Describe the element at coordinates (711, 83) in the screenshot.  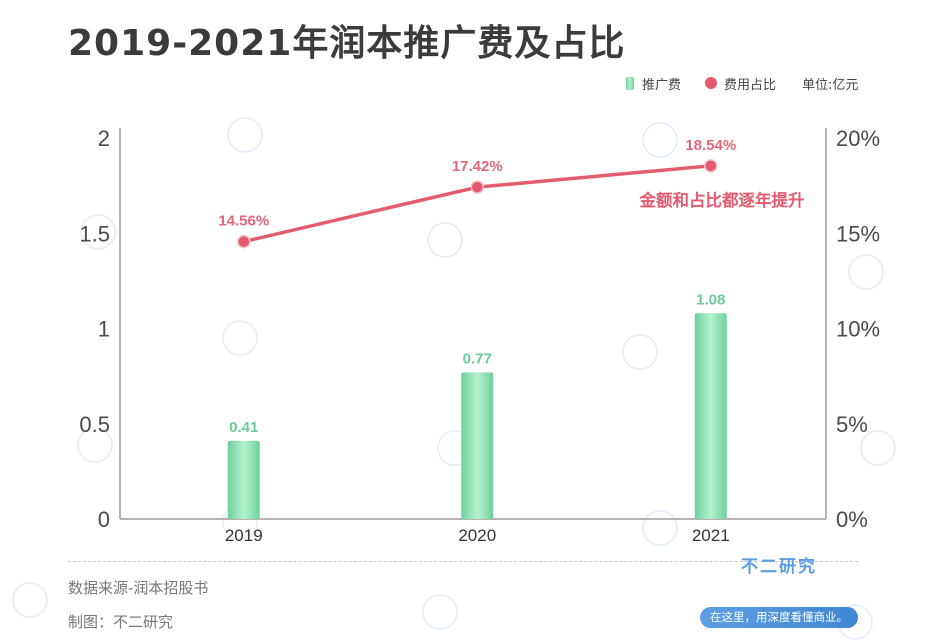
I see `red-dot-icon` at that location.